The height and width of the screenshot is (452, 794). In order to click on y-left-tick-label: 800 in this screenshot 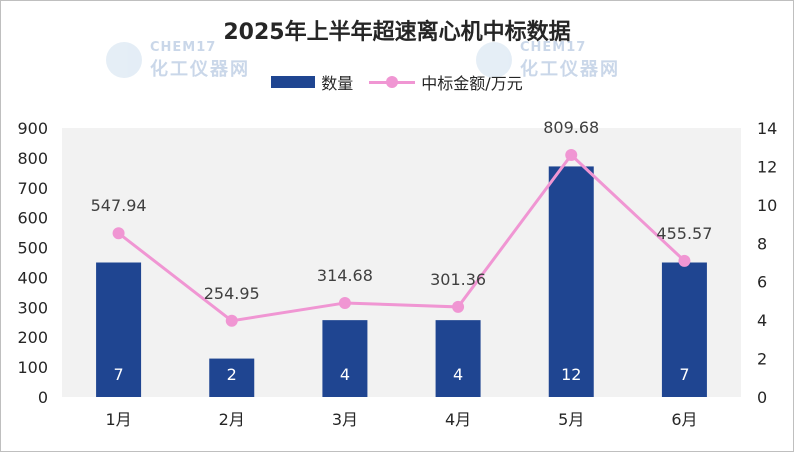, I will do `click(32, 158)`.